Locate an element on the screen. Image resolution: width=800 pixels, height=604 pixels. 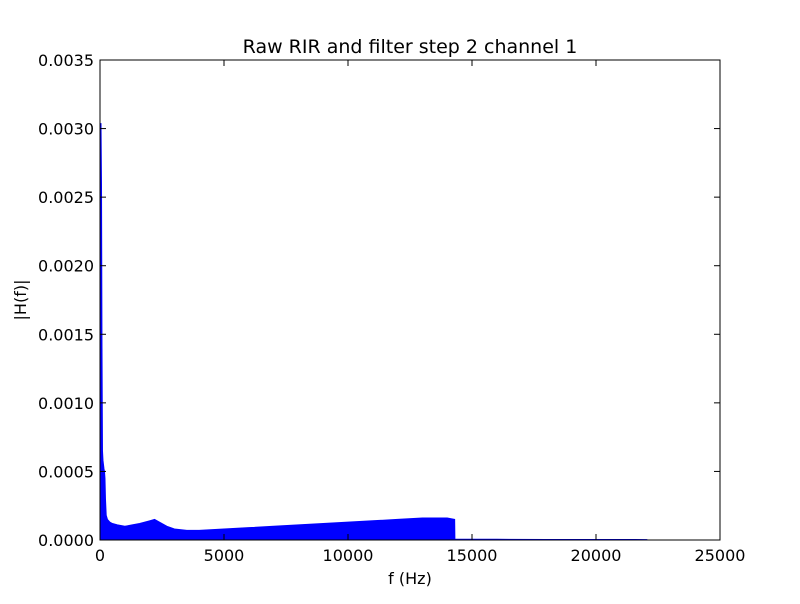
x-axis-label: f (Hz) is located at coordinates (410, 578).